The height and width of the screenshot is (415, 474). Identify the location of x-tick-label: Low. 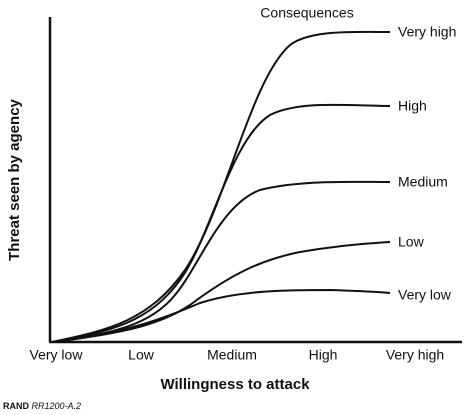
(141, 355).